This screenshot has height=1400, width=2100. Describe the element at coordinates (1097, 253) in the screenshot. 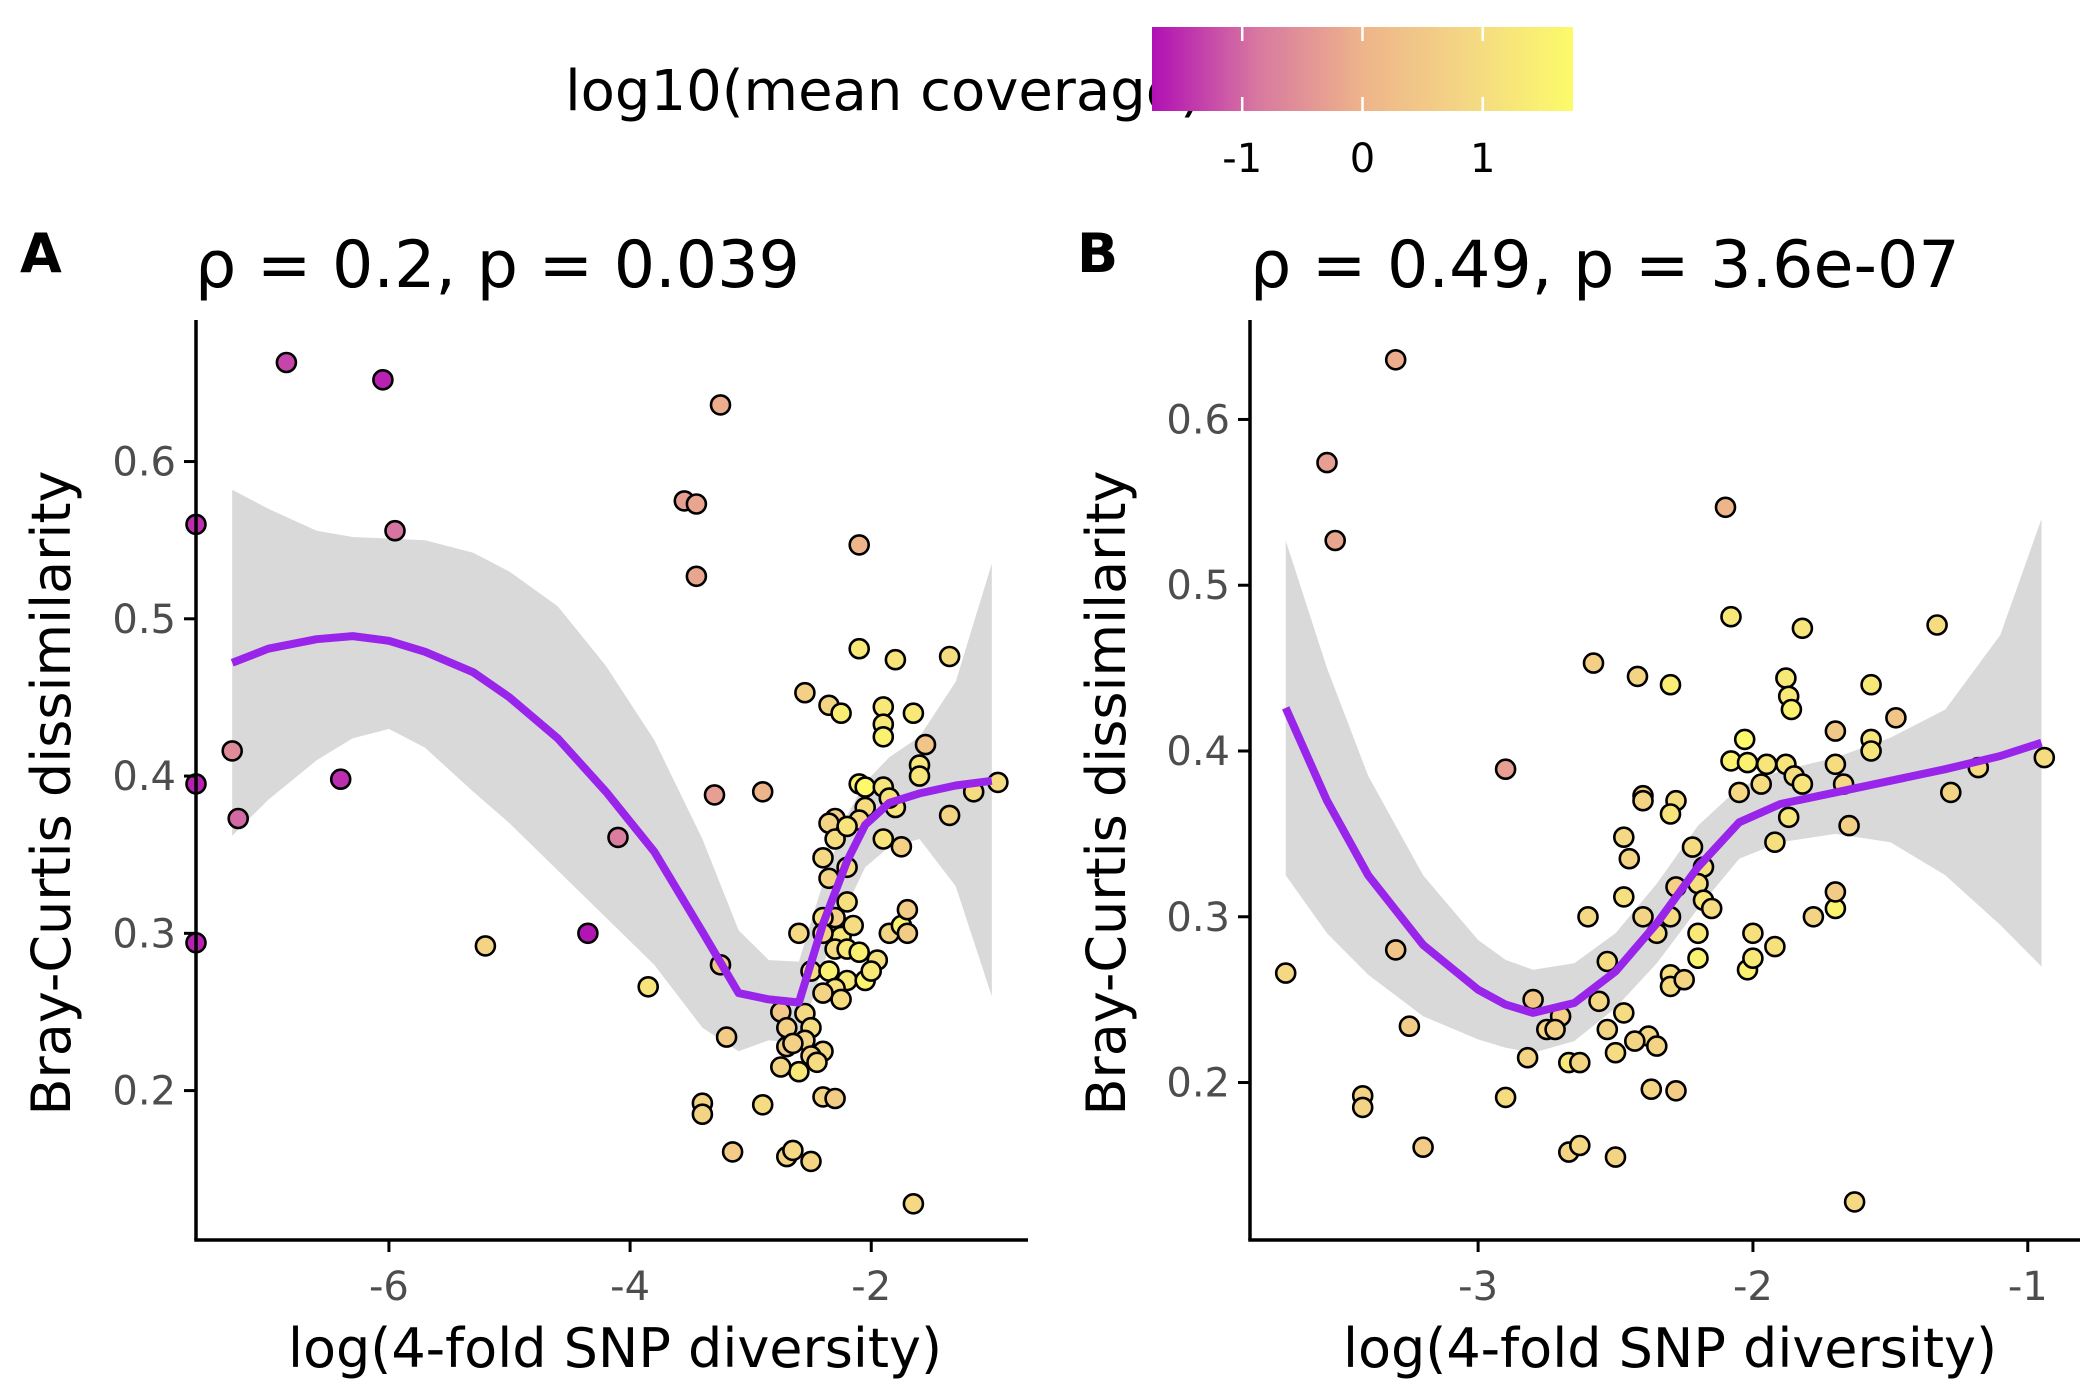

I see `panel-b-tag: B` at that location.